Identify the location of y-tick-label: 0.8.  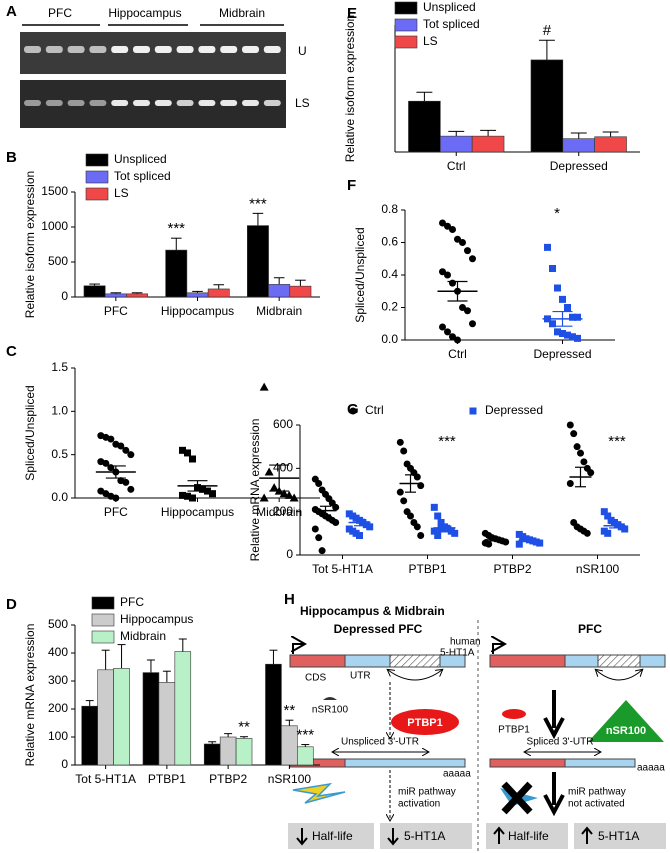
(389, 209).